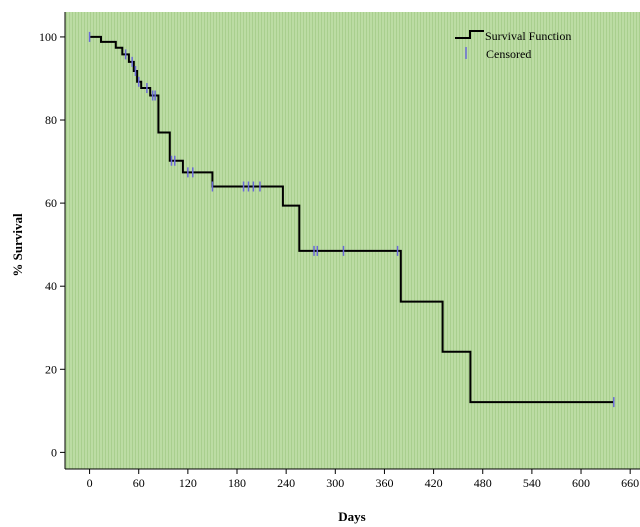 This screenshot has width=640, height=527. Describe the element at coordinates (508, 54) in the screenshot. I see `legend-label-censored: Censored` at that location.